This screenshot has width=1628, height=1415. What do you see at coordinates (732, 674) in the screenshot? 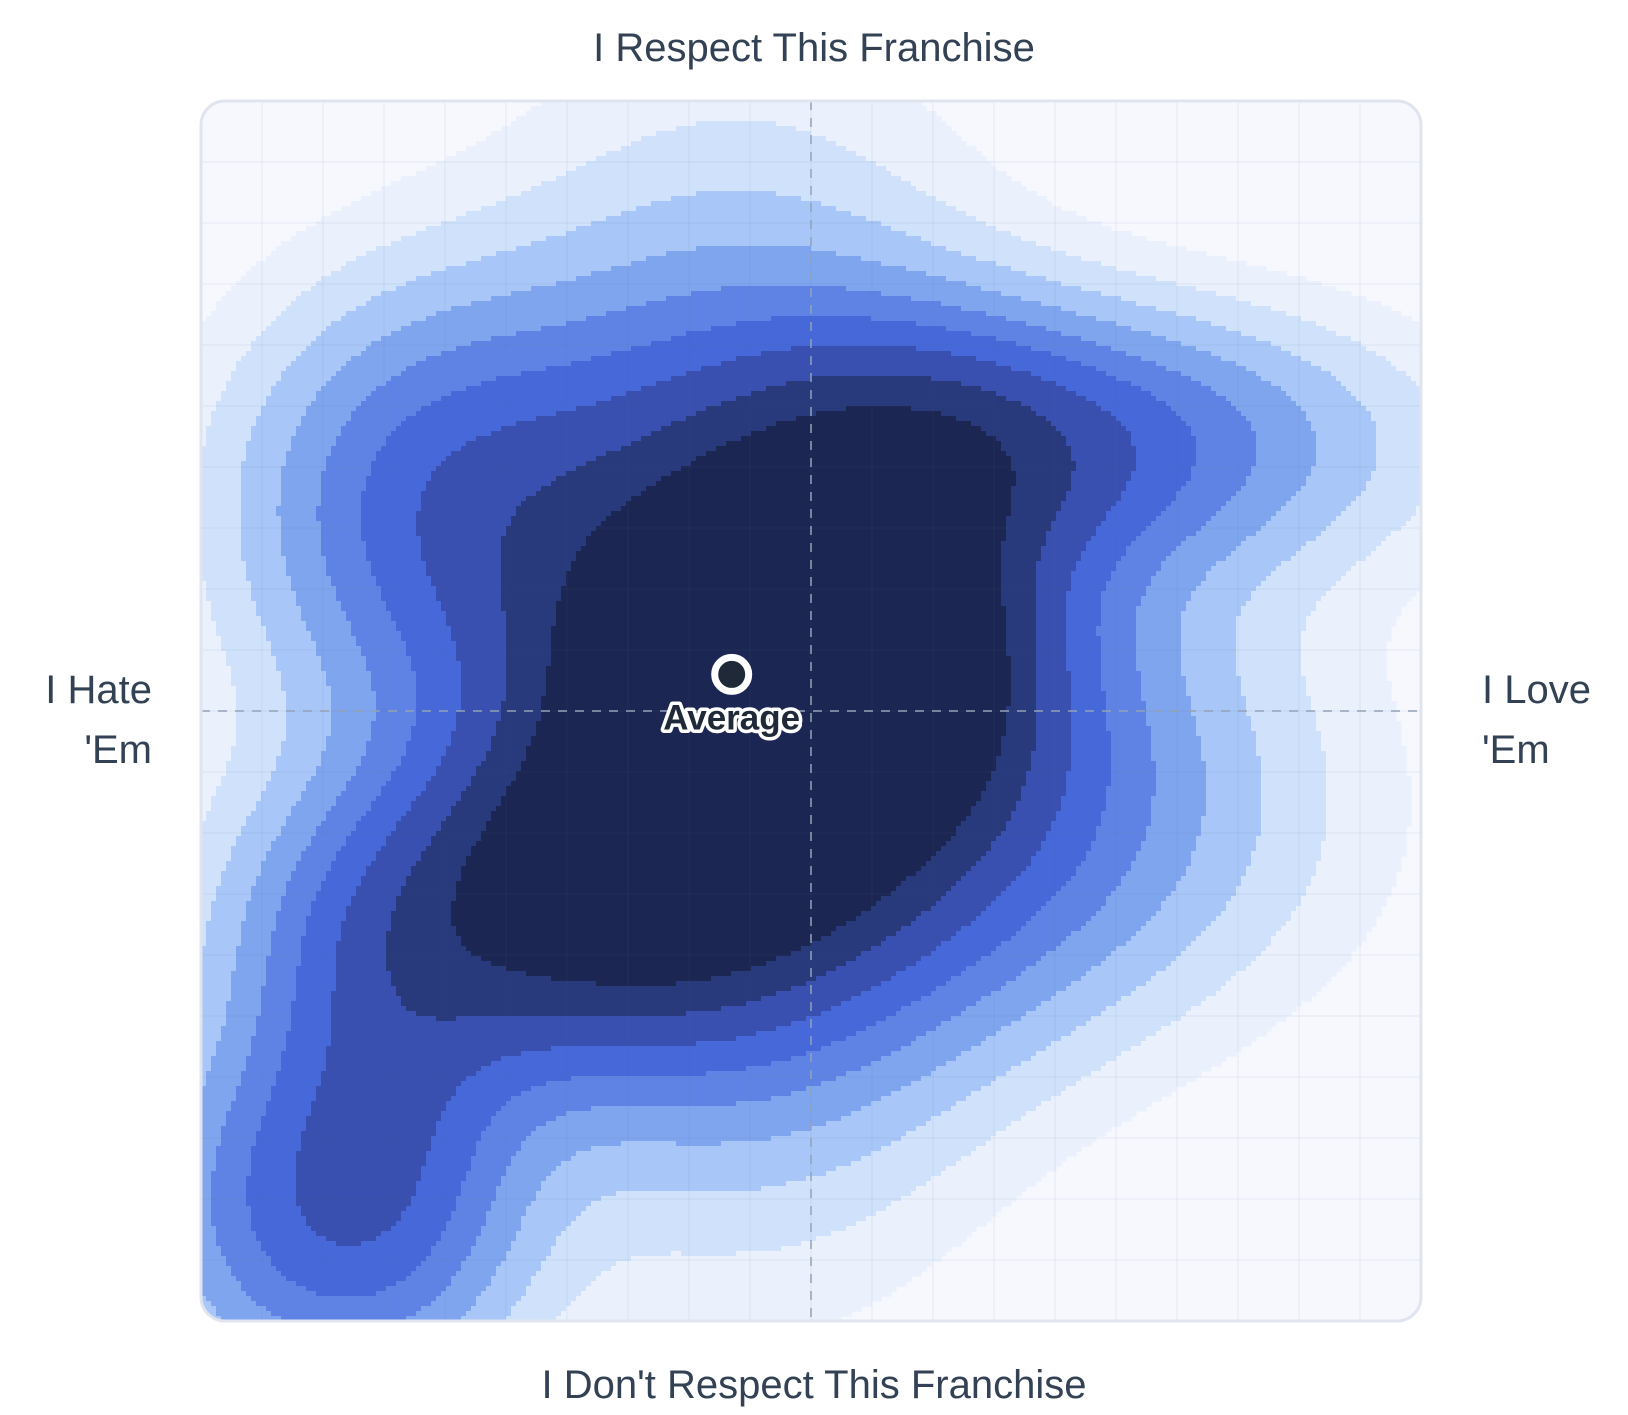
I see `average-marker` at bounding box center [732, 674].